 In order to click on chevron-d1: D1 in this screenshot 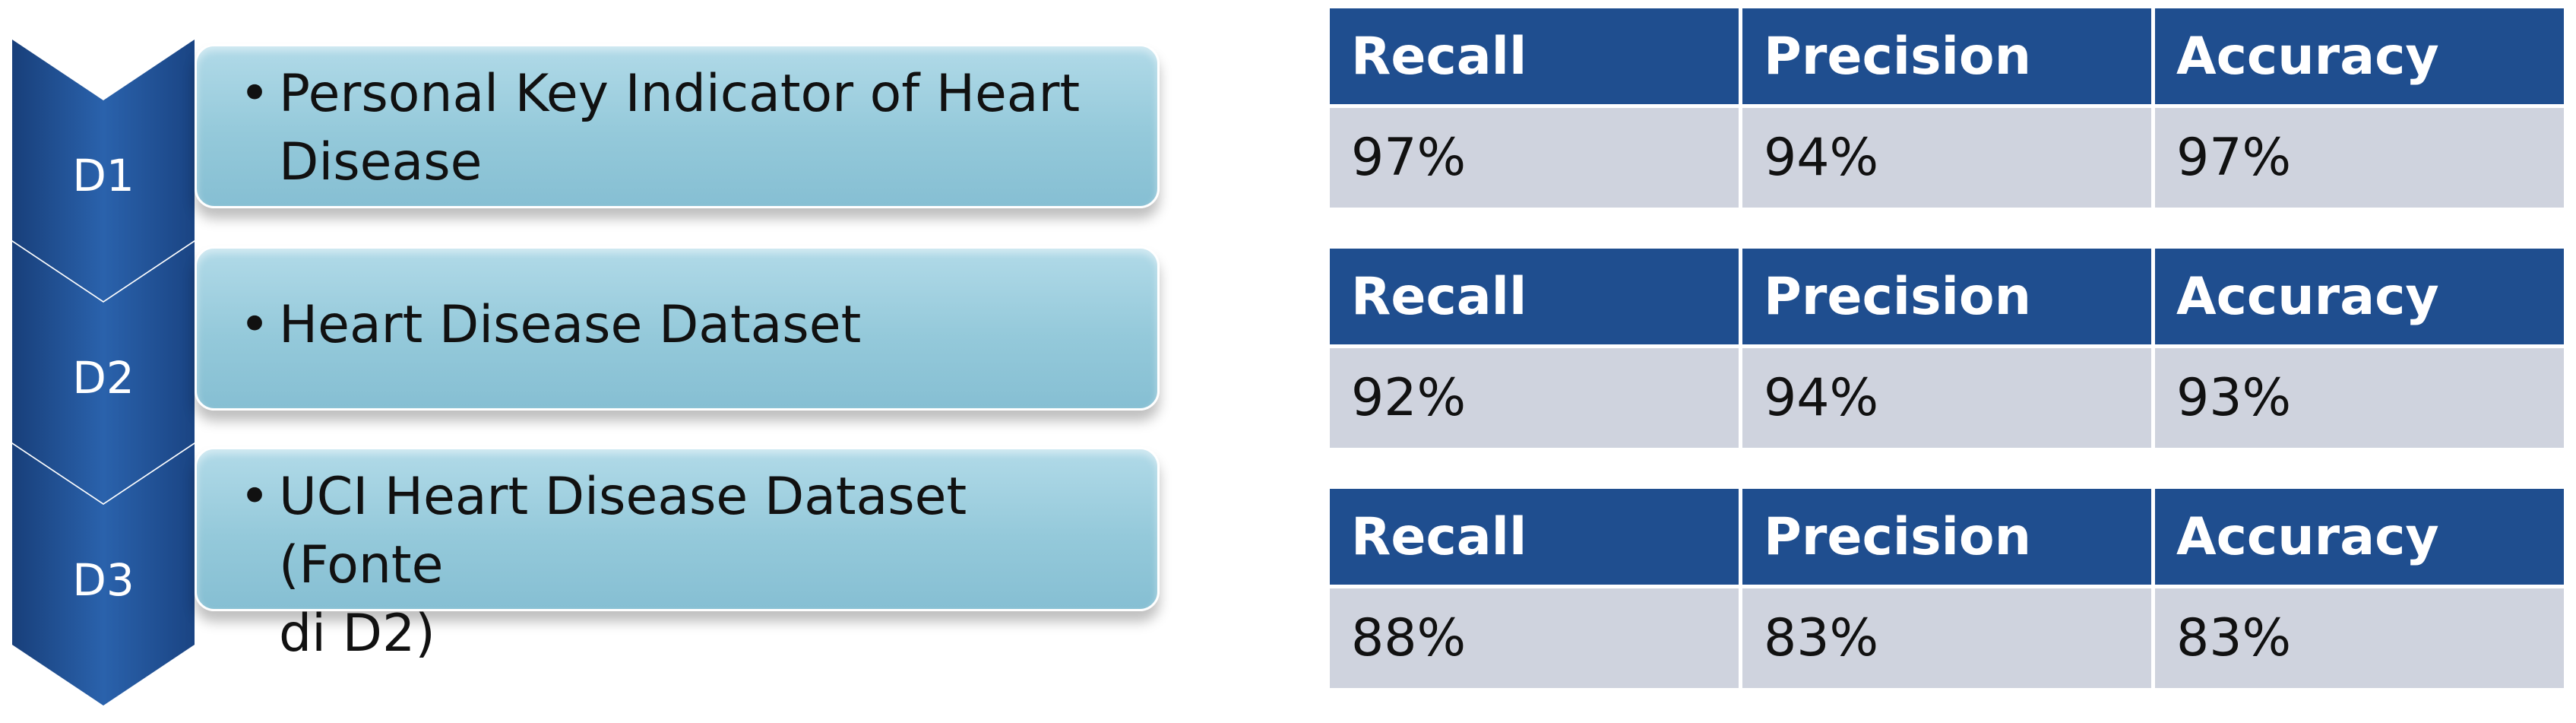, I will do `click(114, 170)`.